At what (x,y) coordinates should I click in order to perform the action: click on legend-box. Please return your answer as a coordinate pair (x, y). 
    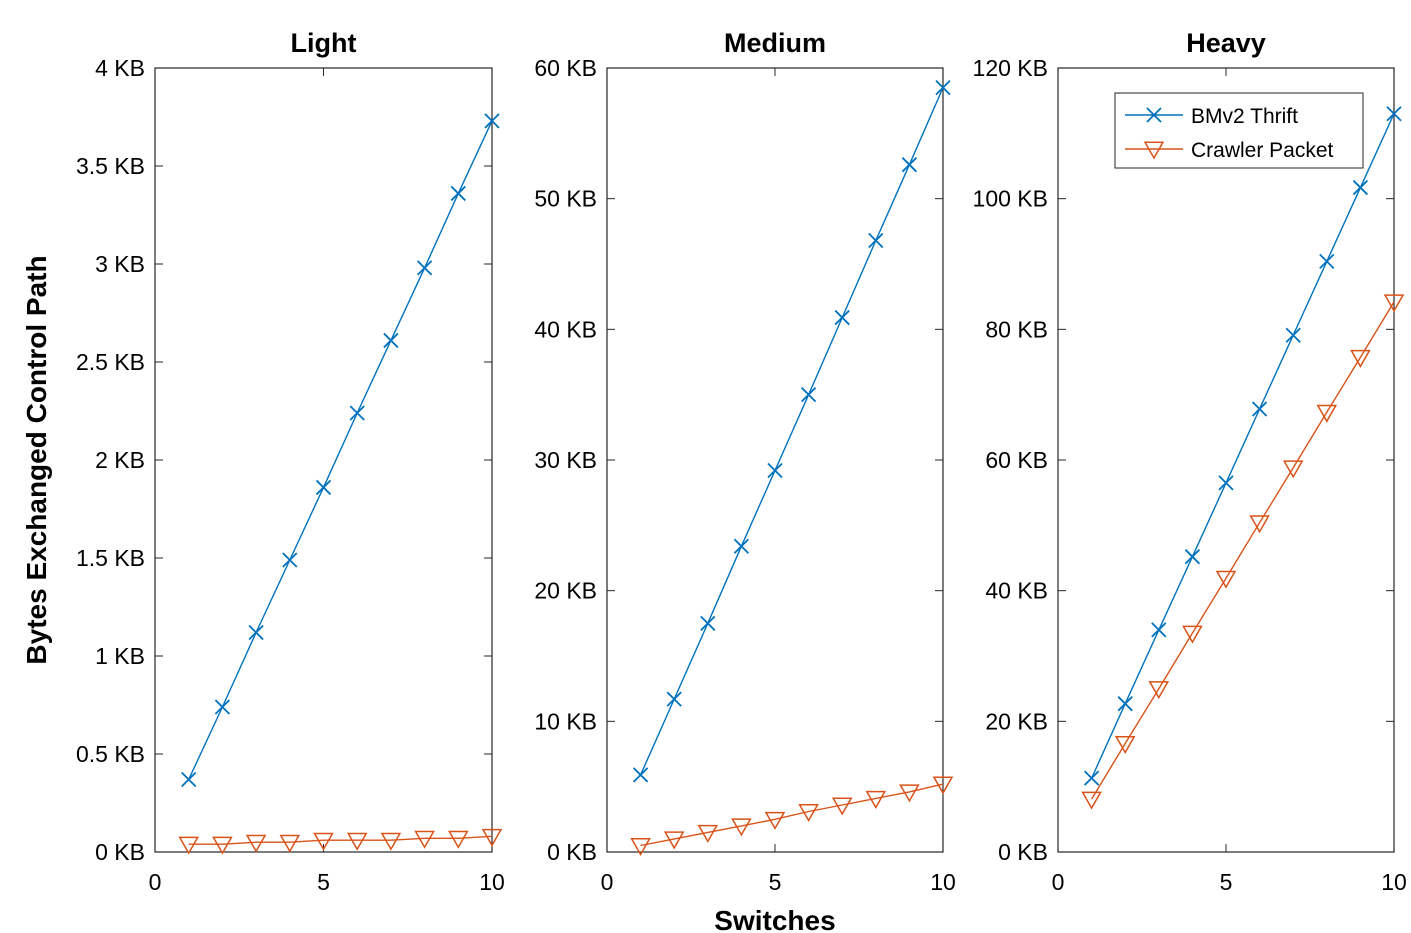
    Looking at the image, I should click on (1239, 130).